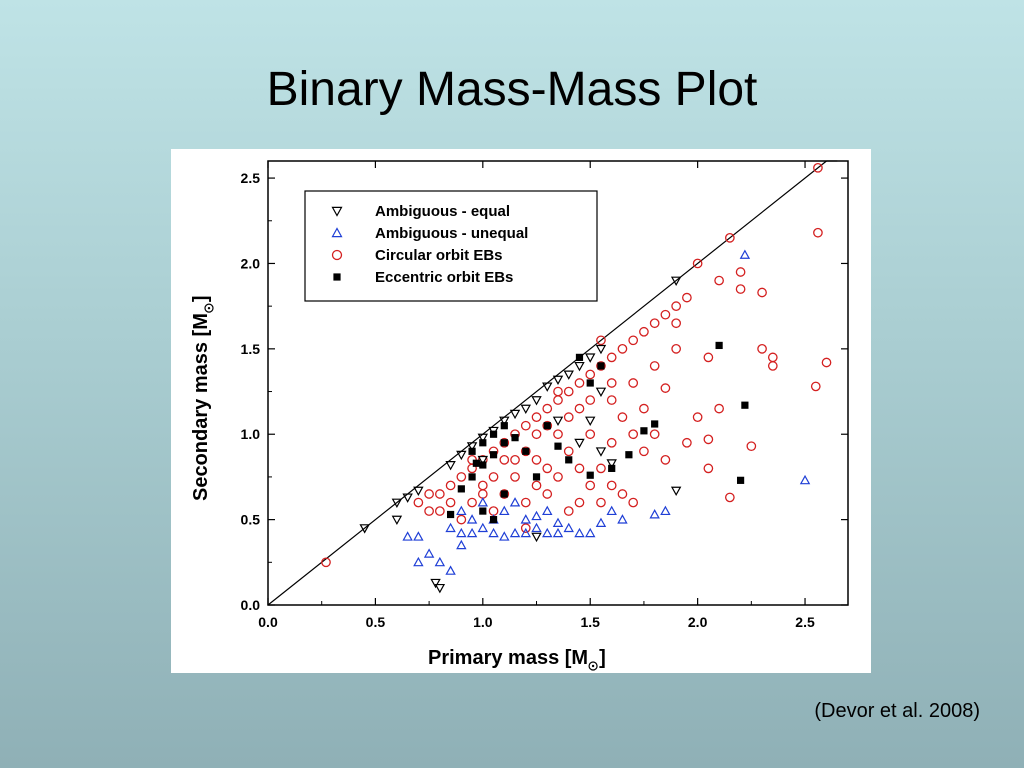 The height and width of the screenshot is (768, 1024). What do you see at coordinates (590, 622) in the screenshot?
I see `x-tick-label: 1.5` at bounding box center [590, 622].